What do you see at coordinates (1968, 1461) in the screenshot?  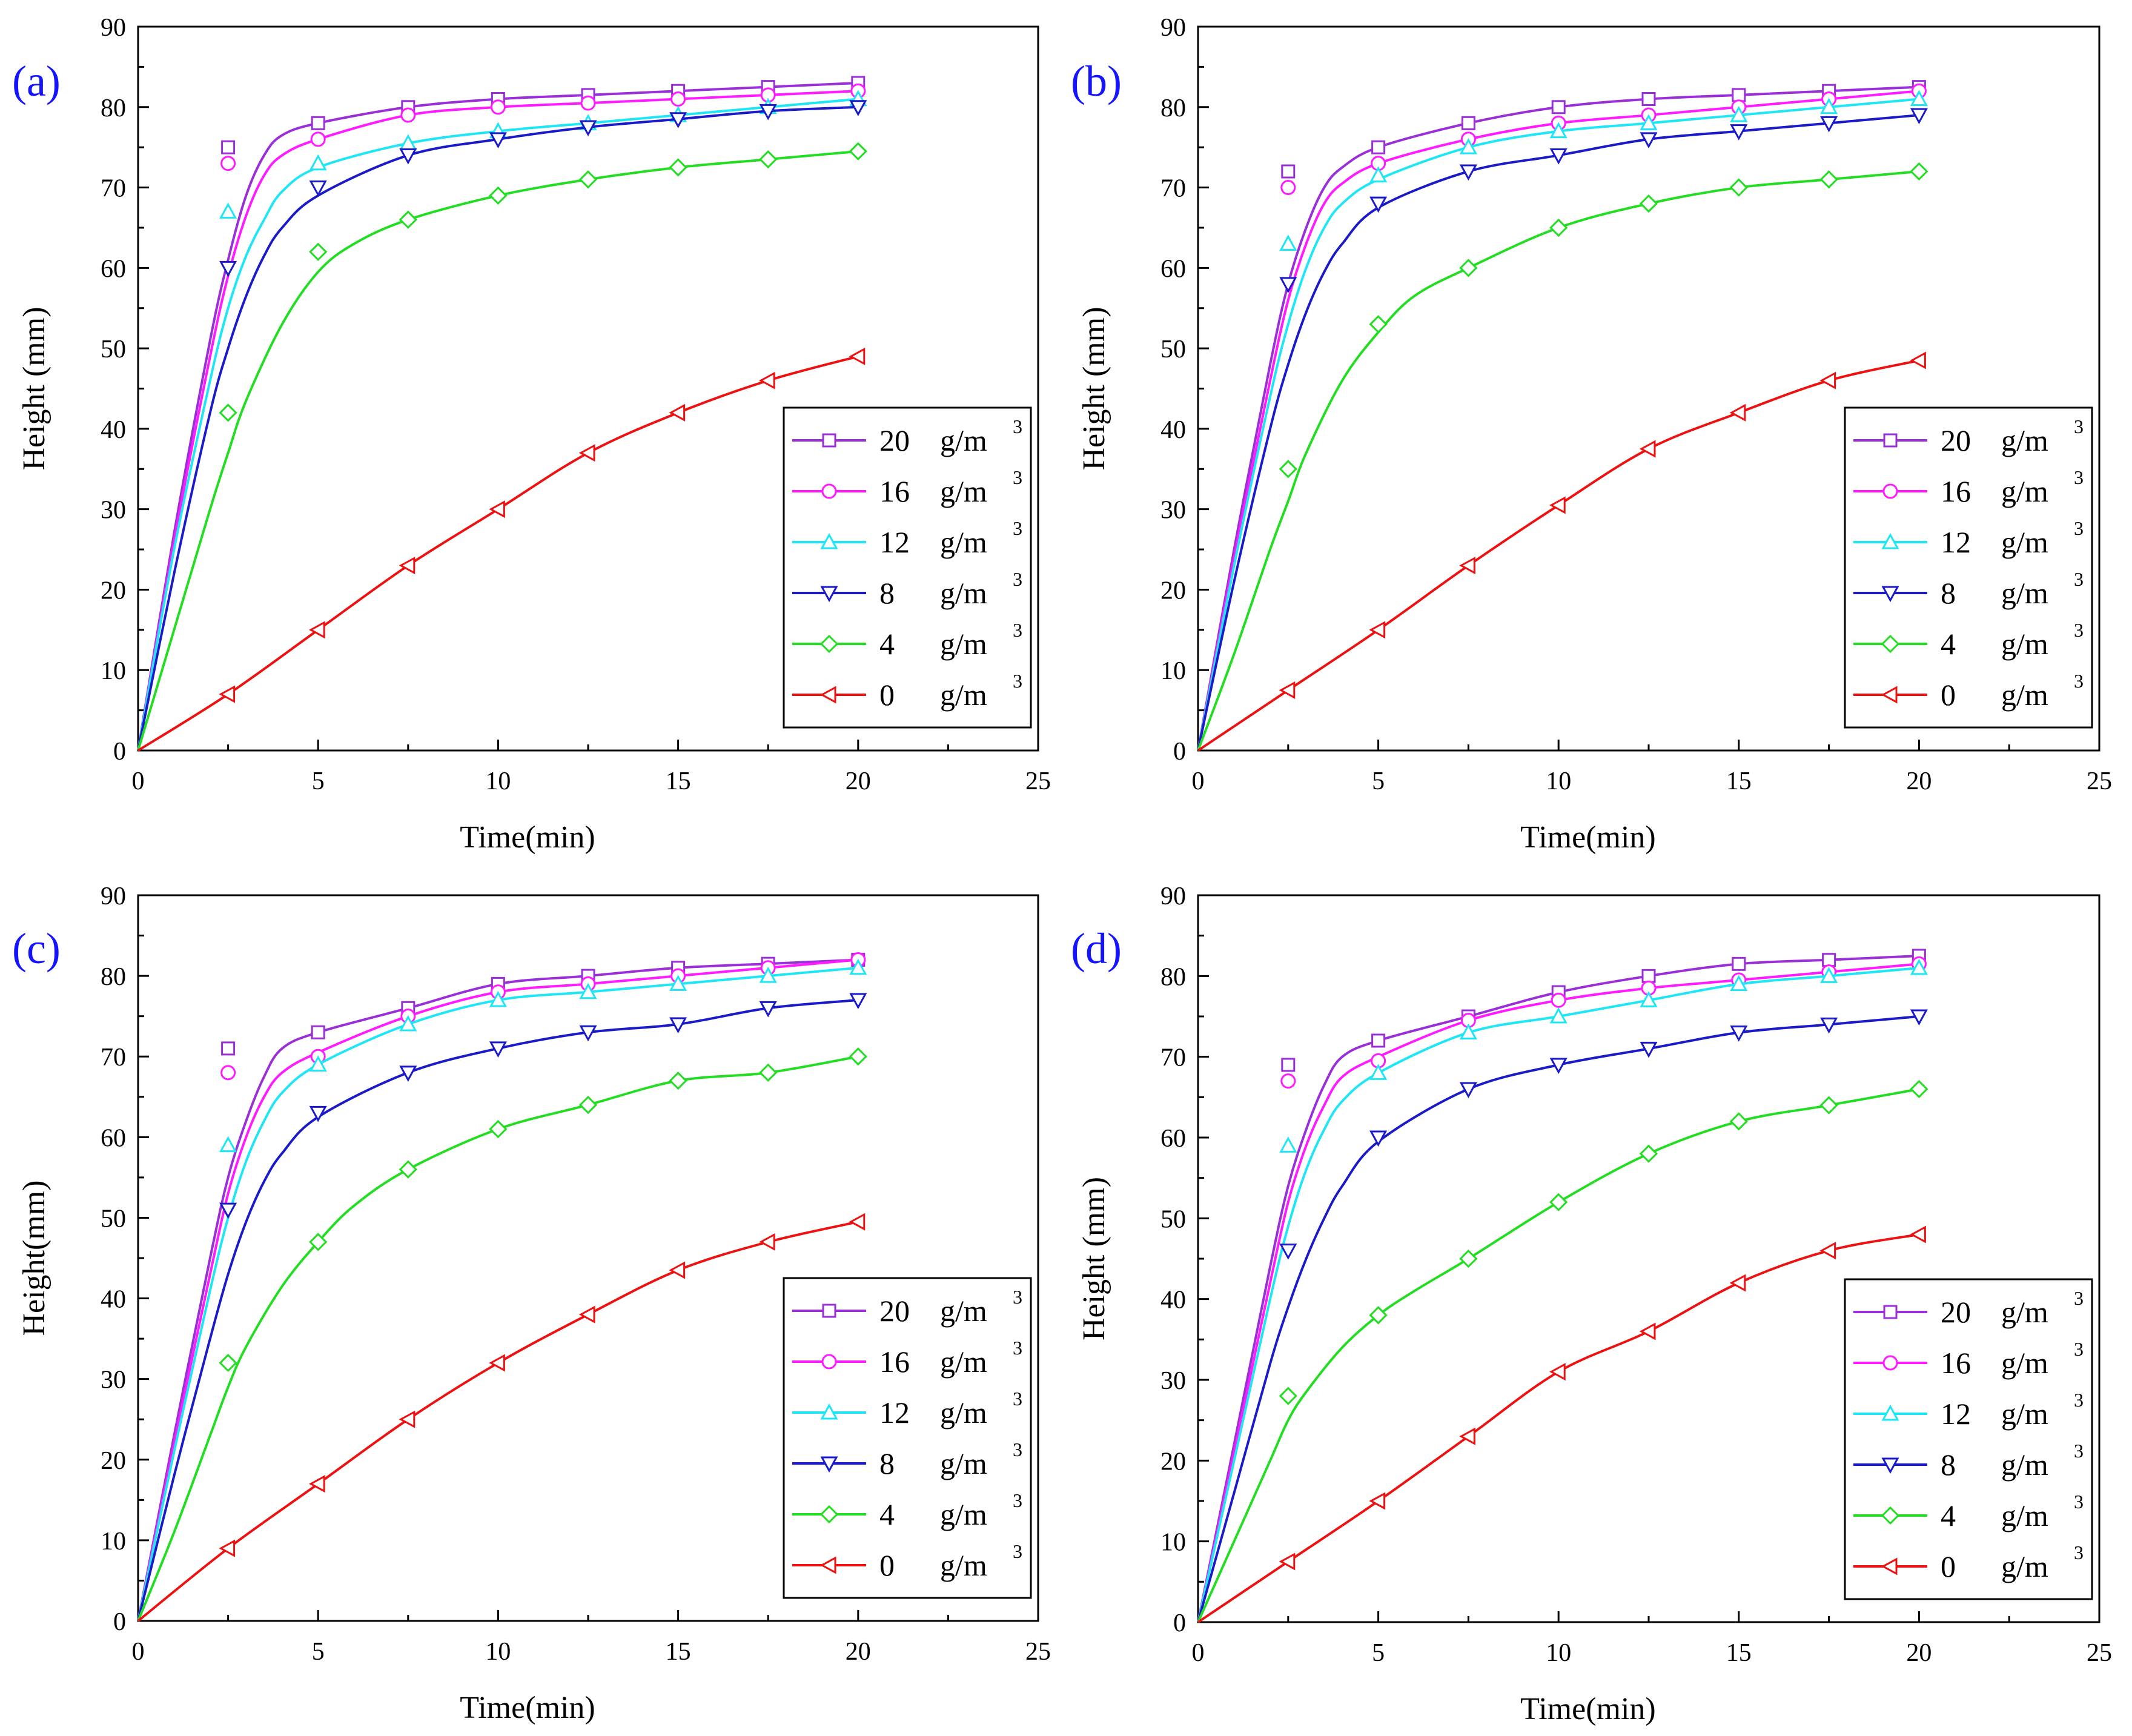 I see `legend-item: 8 g/m 3` at bounding box center [1968, 1461].